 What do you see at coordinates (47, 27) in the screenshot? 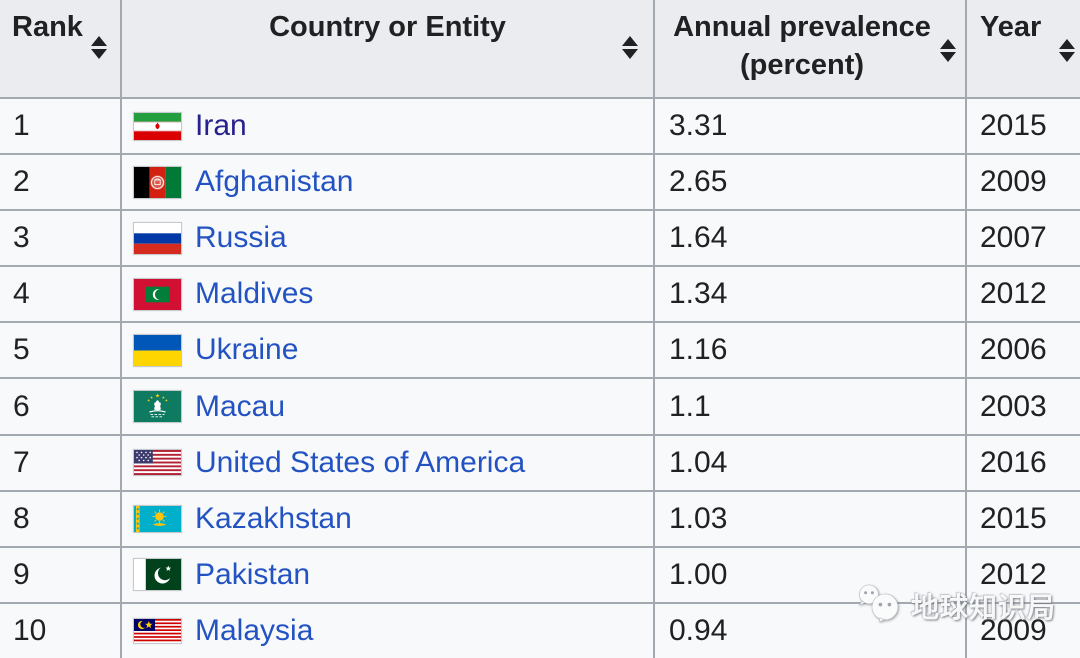
I see `column-header-rank-label: Rank` at bounding box center [47, 27].